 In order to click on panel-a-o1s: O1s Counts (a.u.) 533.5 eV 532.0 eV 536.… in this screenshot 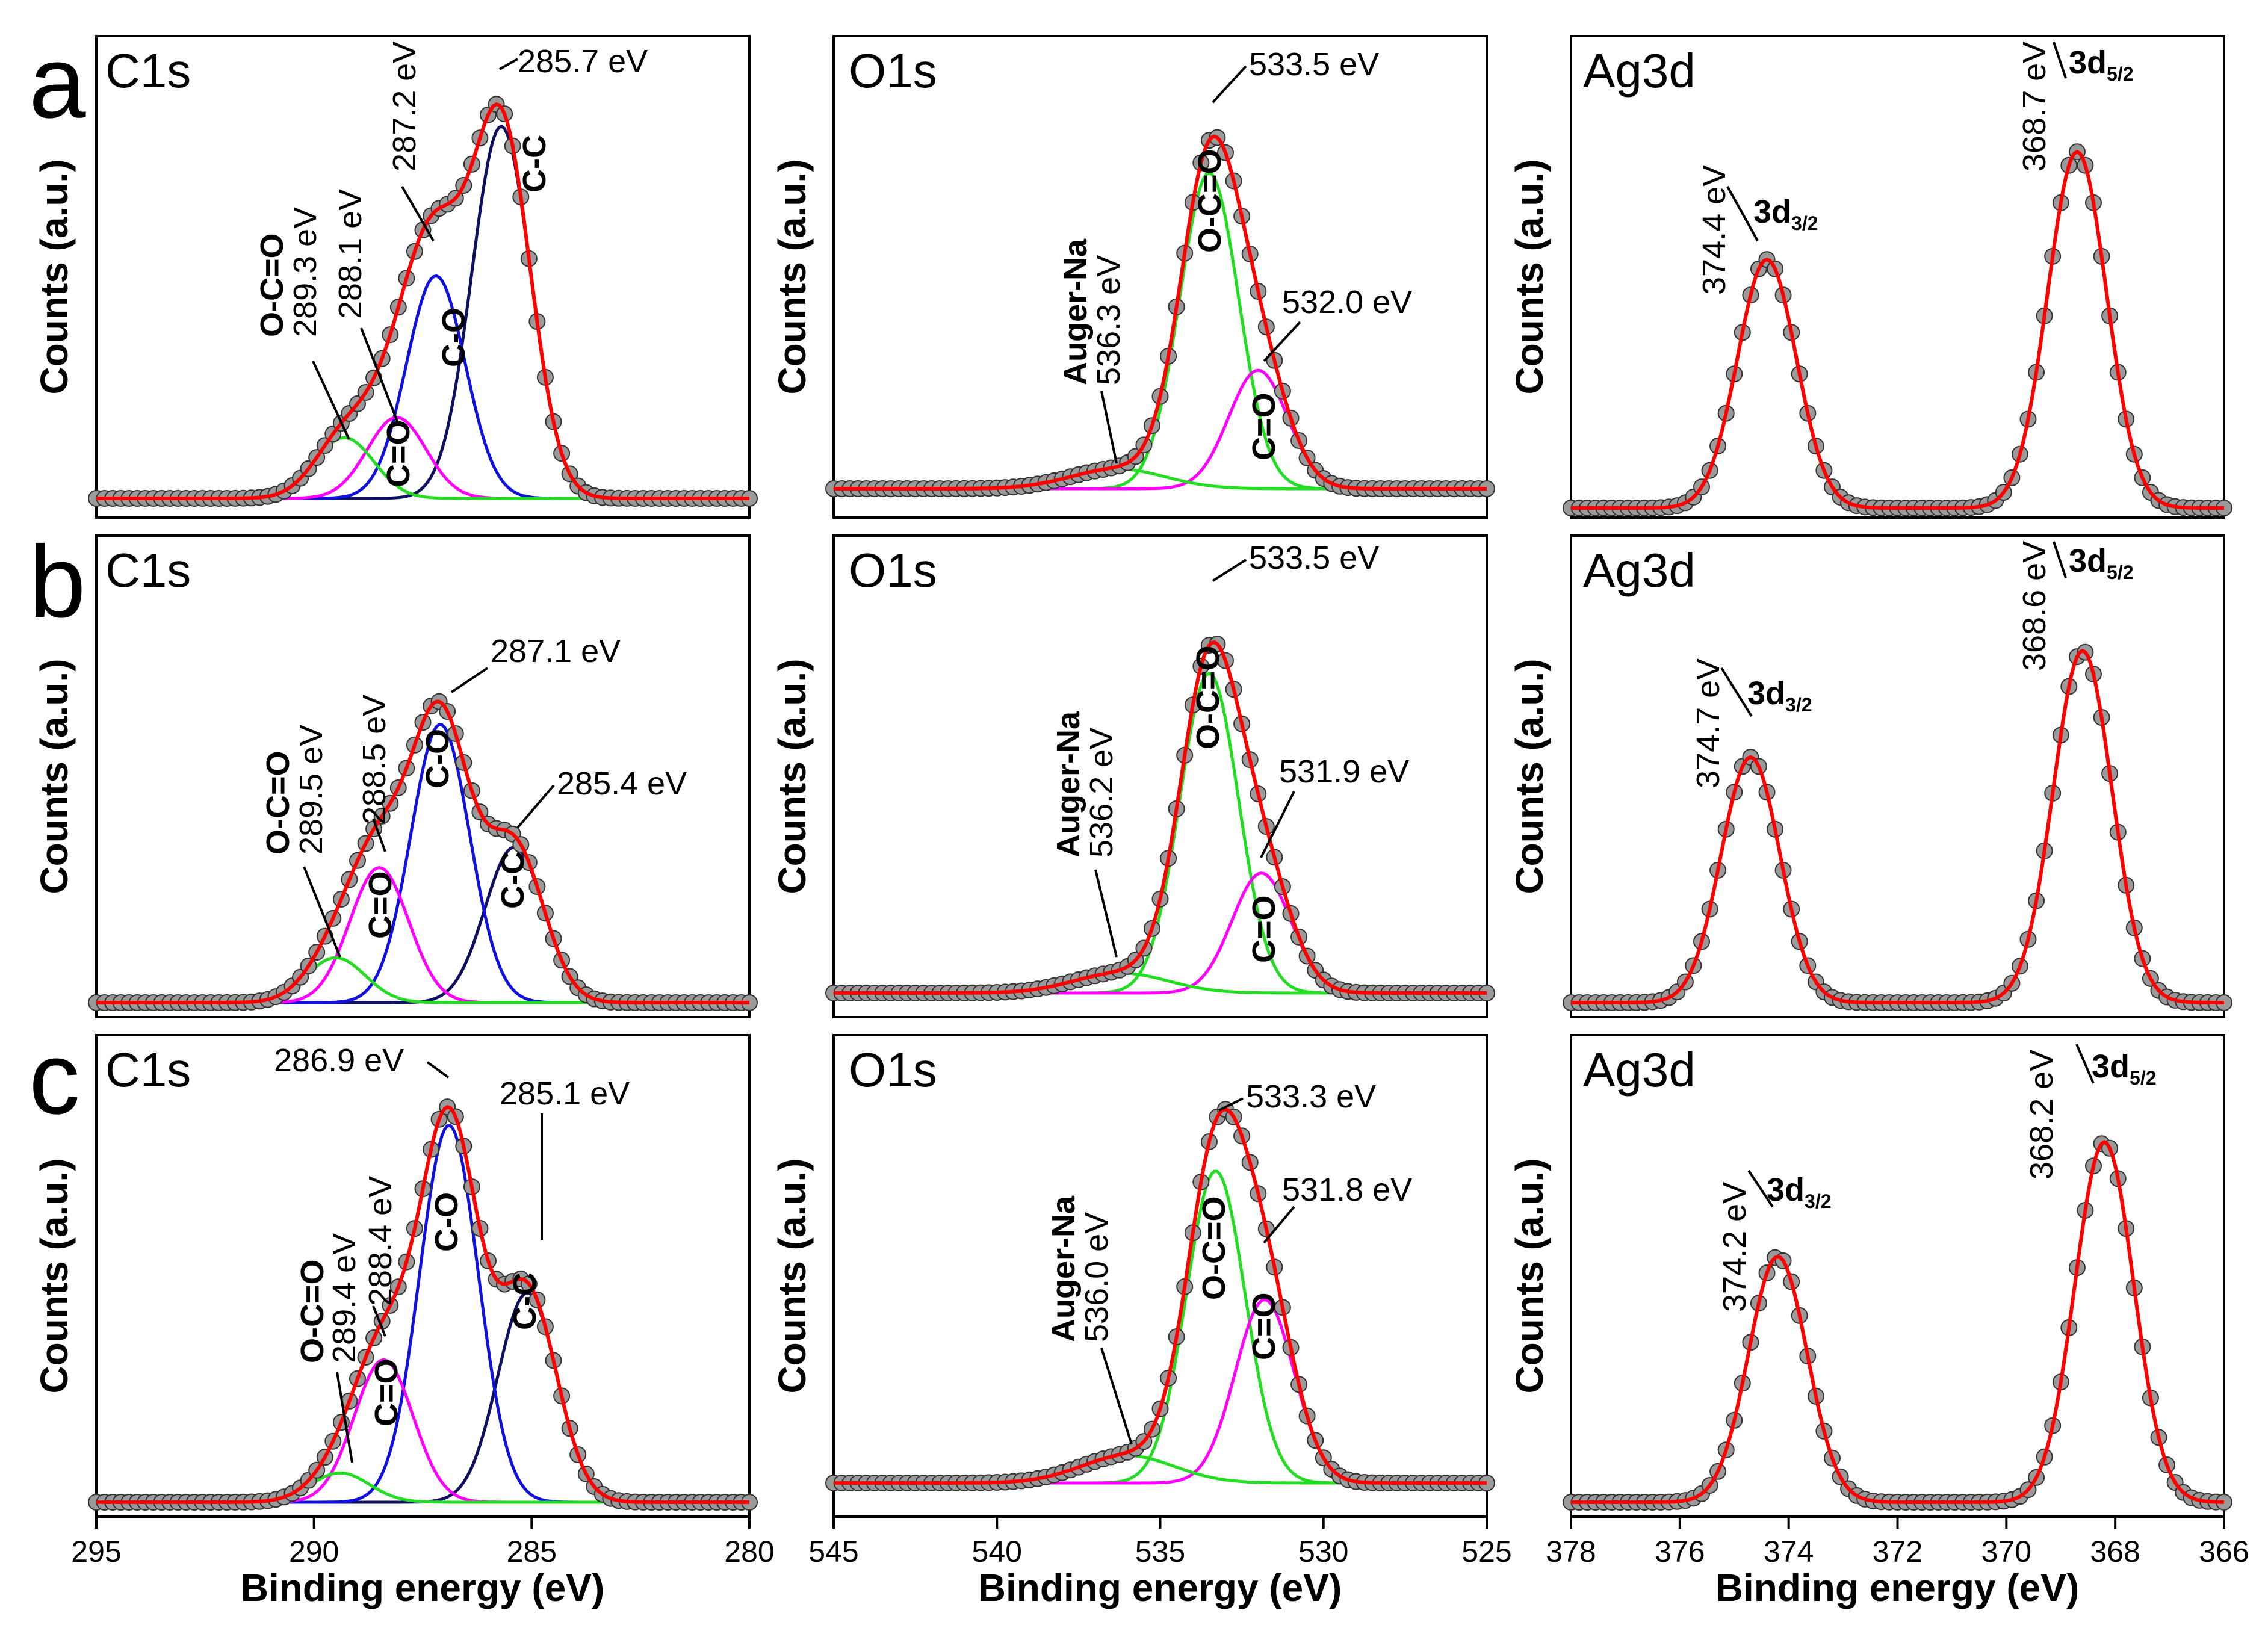, I will do `click(1132, 277)`.